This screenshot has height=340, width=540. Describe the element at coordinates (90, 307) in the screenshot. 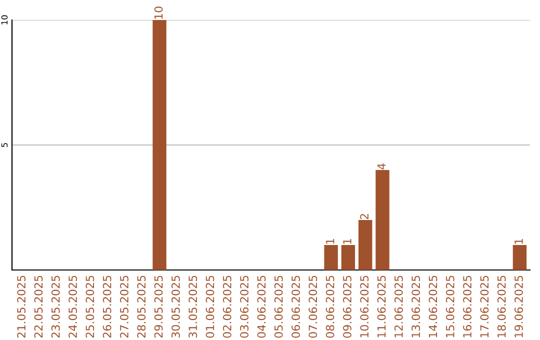

I see `x-tick-label: 25.05.2025` at that location.